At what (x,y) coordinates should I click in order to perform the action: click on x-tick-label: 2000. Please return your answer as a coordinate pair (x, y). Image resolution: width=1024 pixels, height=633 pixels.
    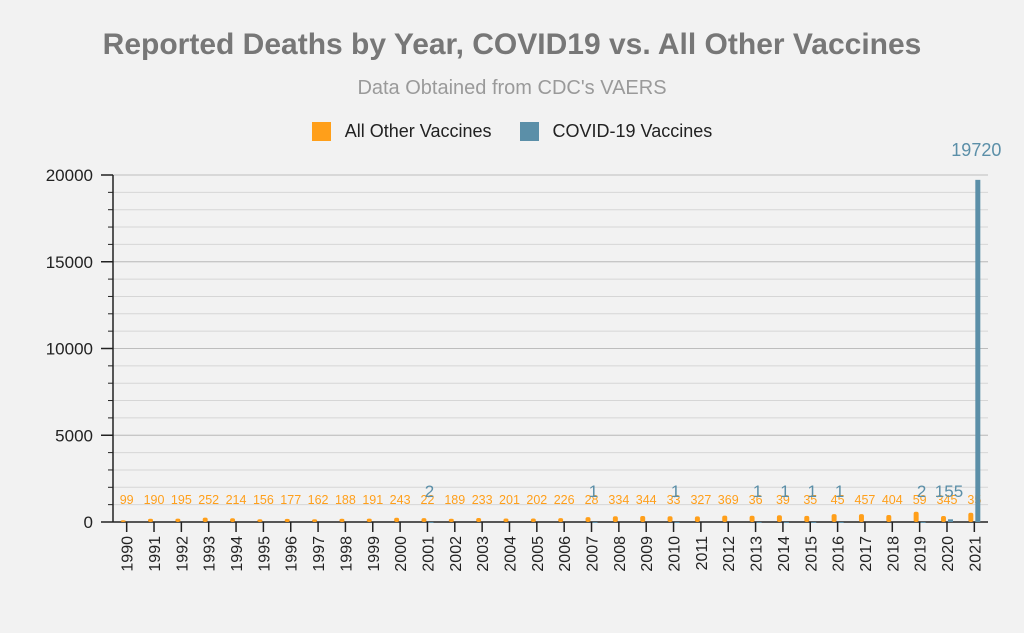
    Looking at the image, I should click on (401, 554).